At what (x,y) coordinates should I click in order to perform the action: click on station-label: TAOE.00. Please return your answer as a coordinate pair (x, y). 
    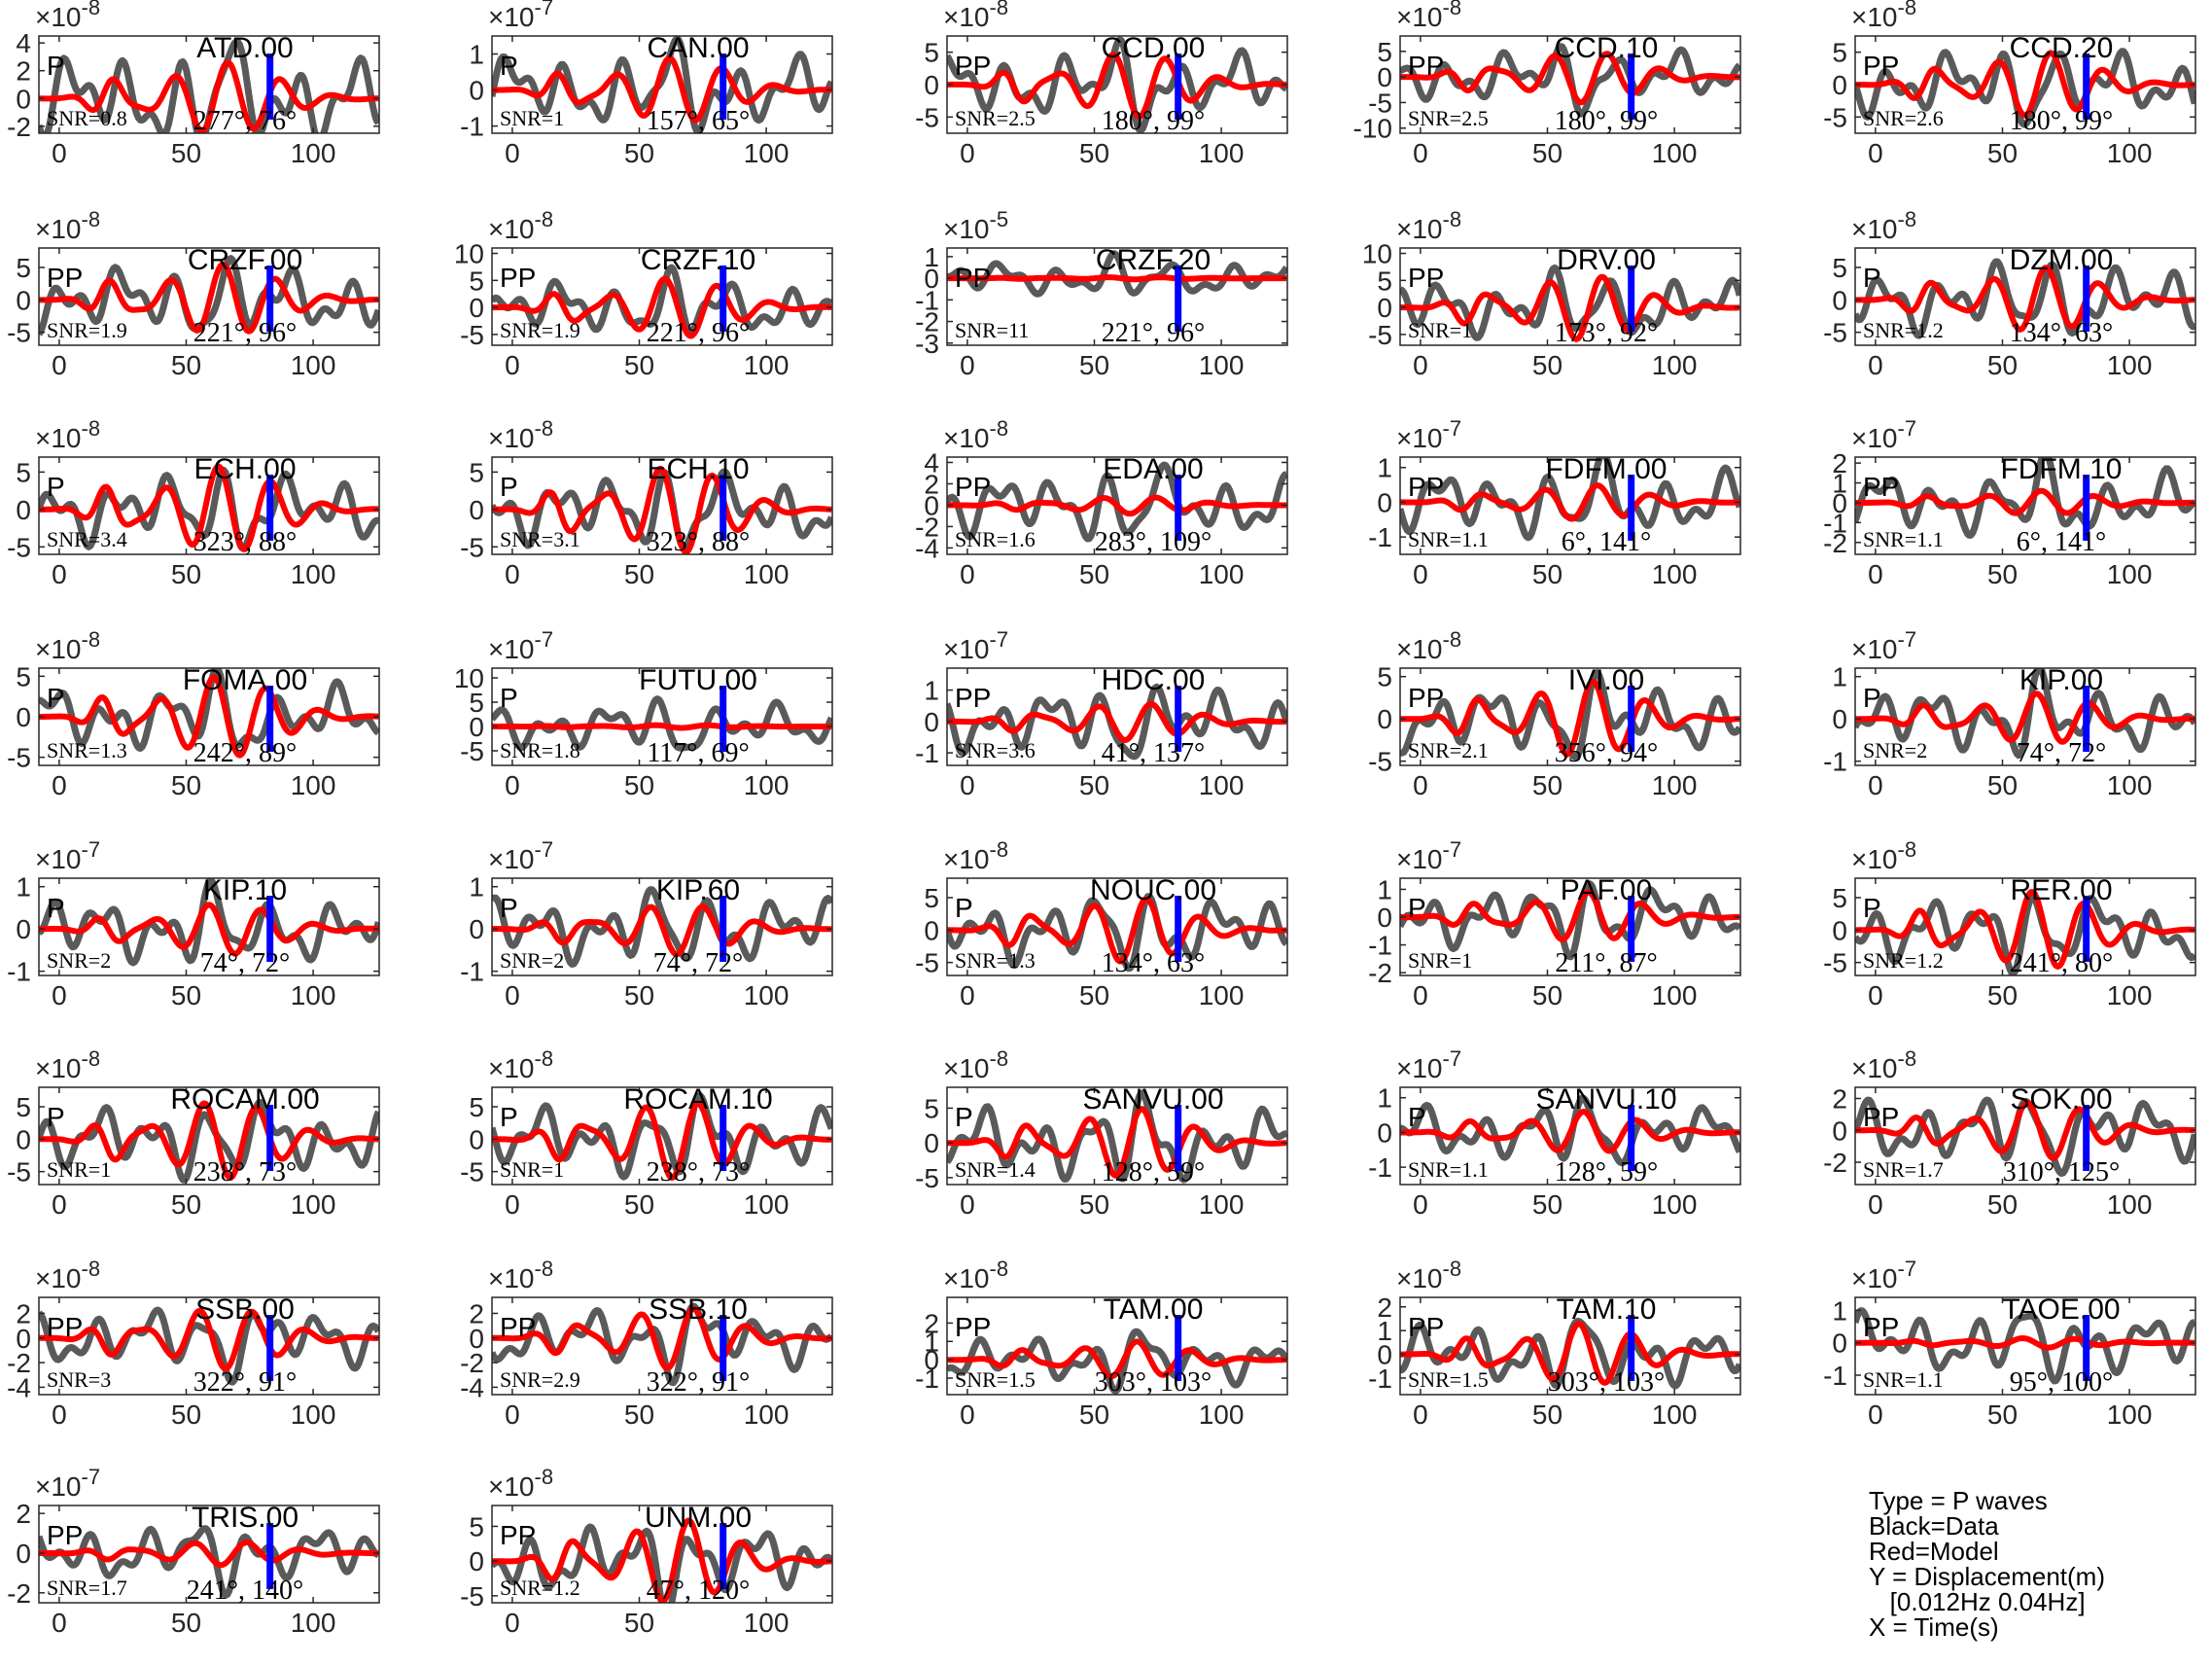
    Looking at the image, I should click on (2061, 1309).